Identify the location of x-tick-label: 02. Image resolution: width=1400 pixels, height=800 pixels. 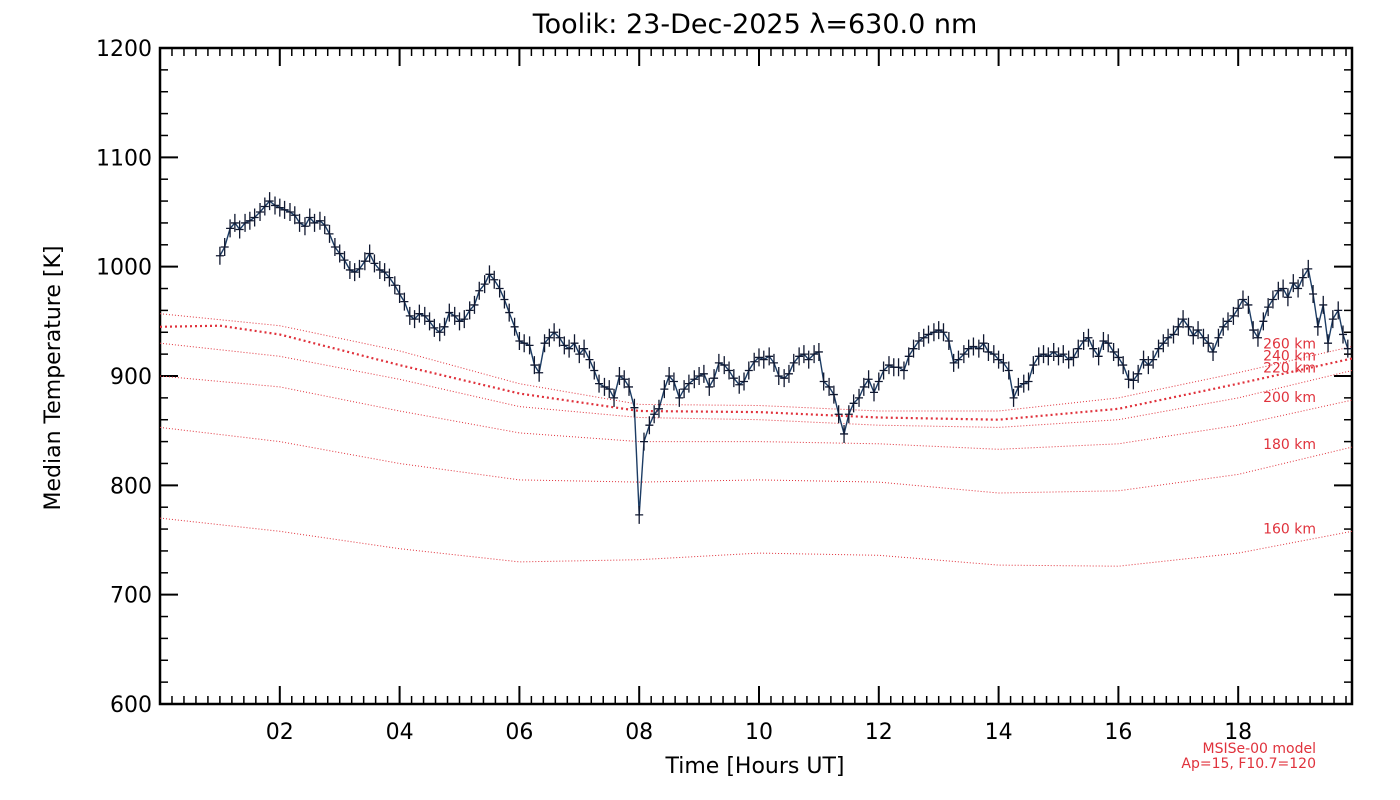
(280, 732).